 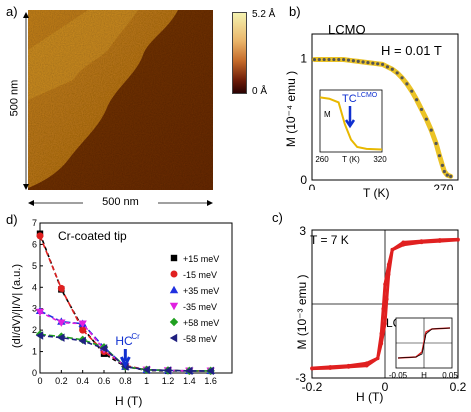 What do you see at coordinates (350, 117) in the screenshot?
I see `tc-arrow-icon` at bounding box center [350, 117].